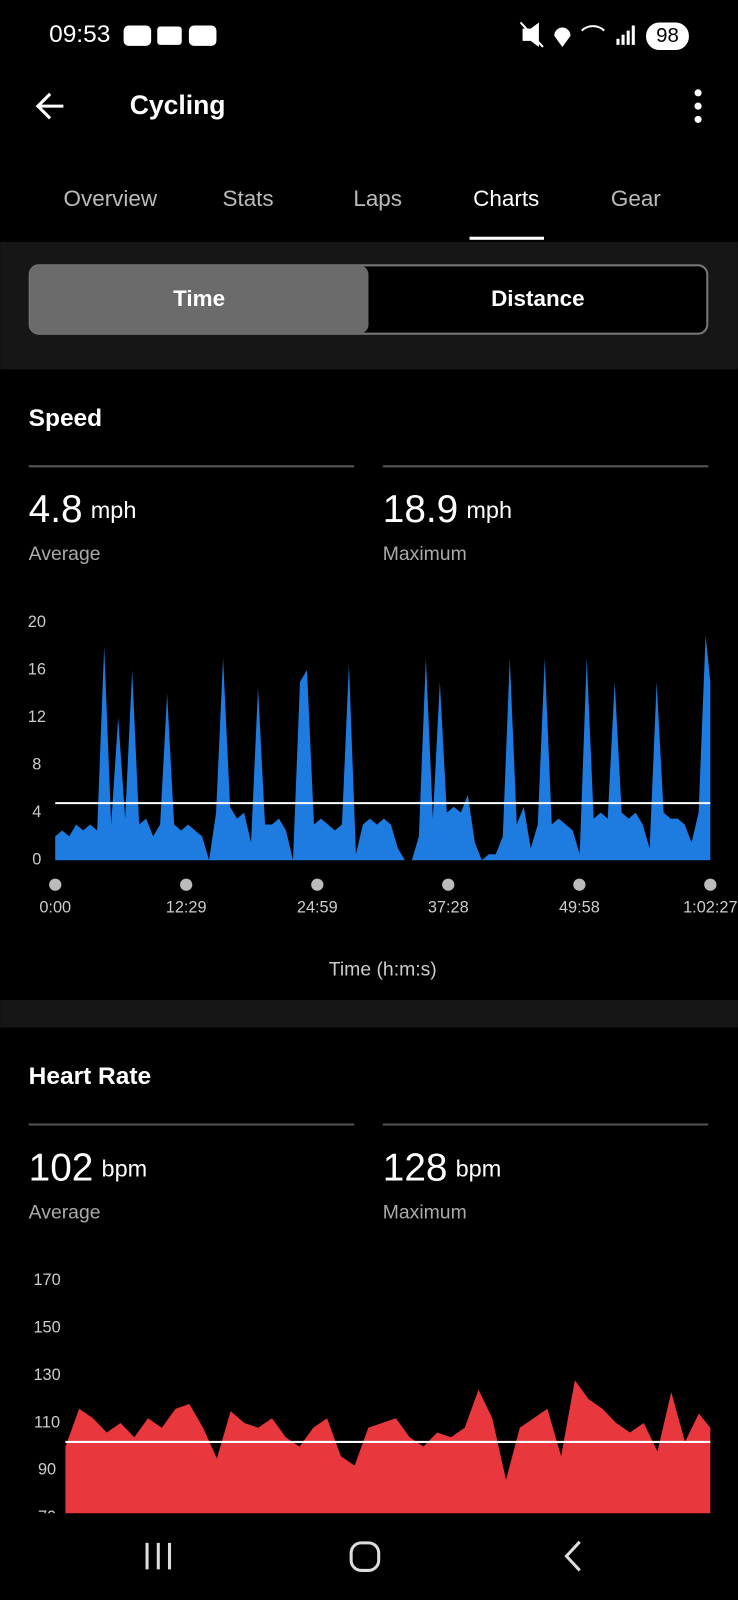 The image size is (738, 1600). I want to click on y-tick-label: 0, so click(36, 860).